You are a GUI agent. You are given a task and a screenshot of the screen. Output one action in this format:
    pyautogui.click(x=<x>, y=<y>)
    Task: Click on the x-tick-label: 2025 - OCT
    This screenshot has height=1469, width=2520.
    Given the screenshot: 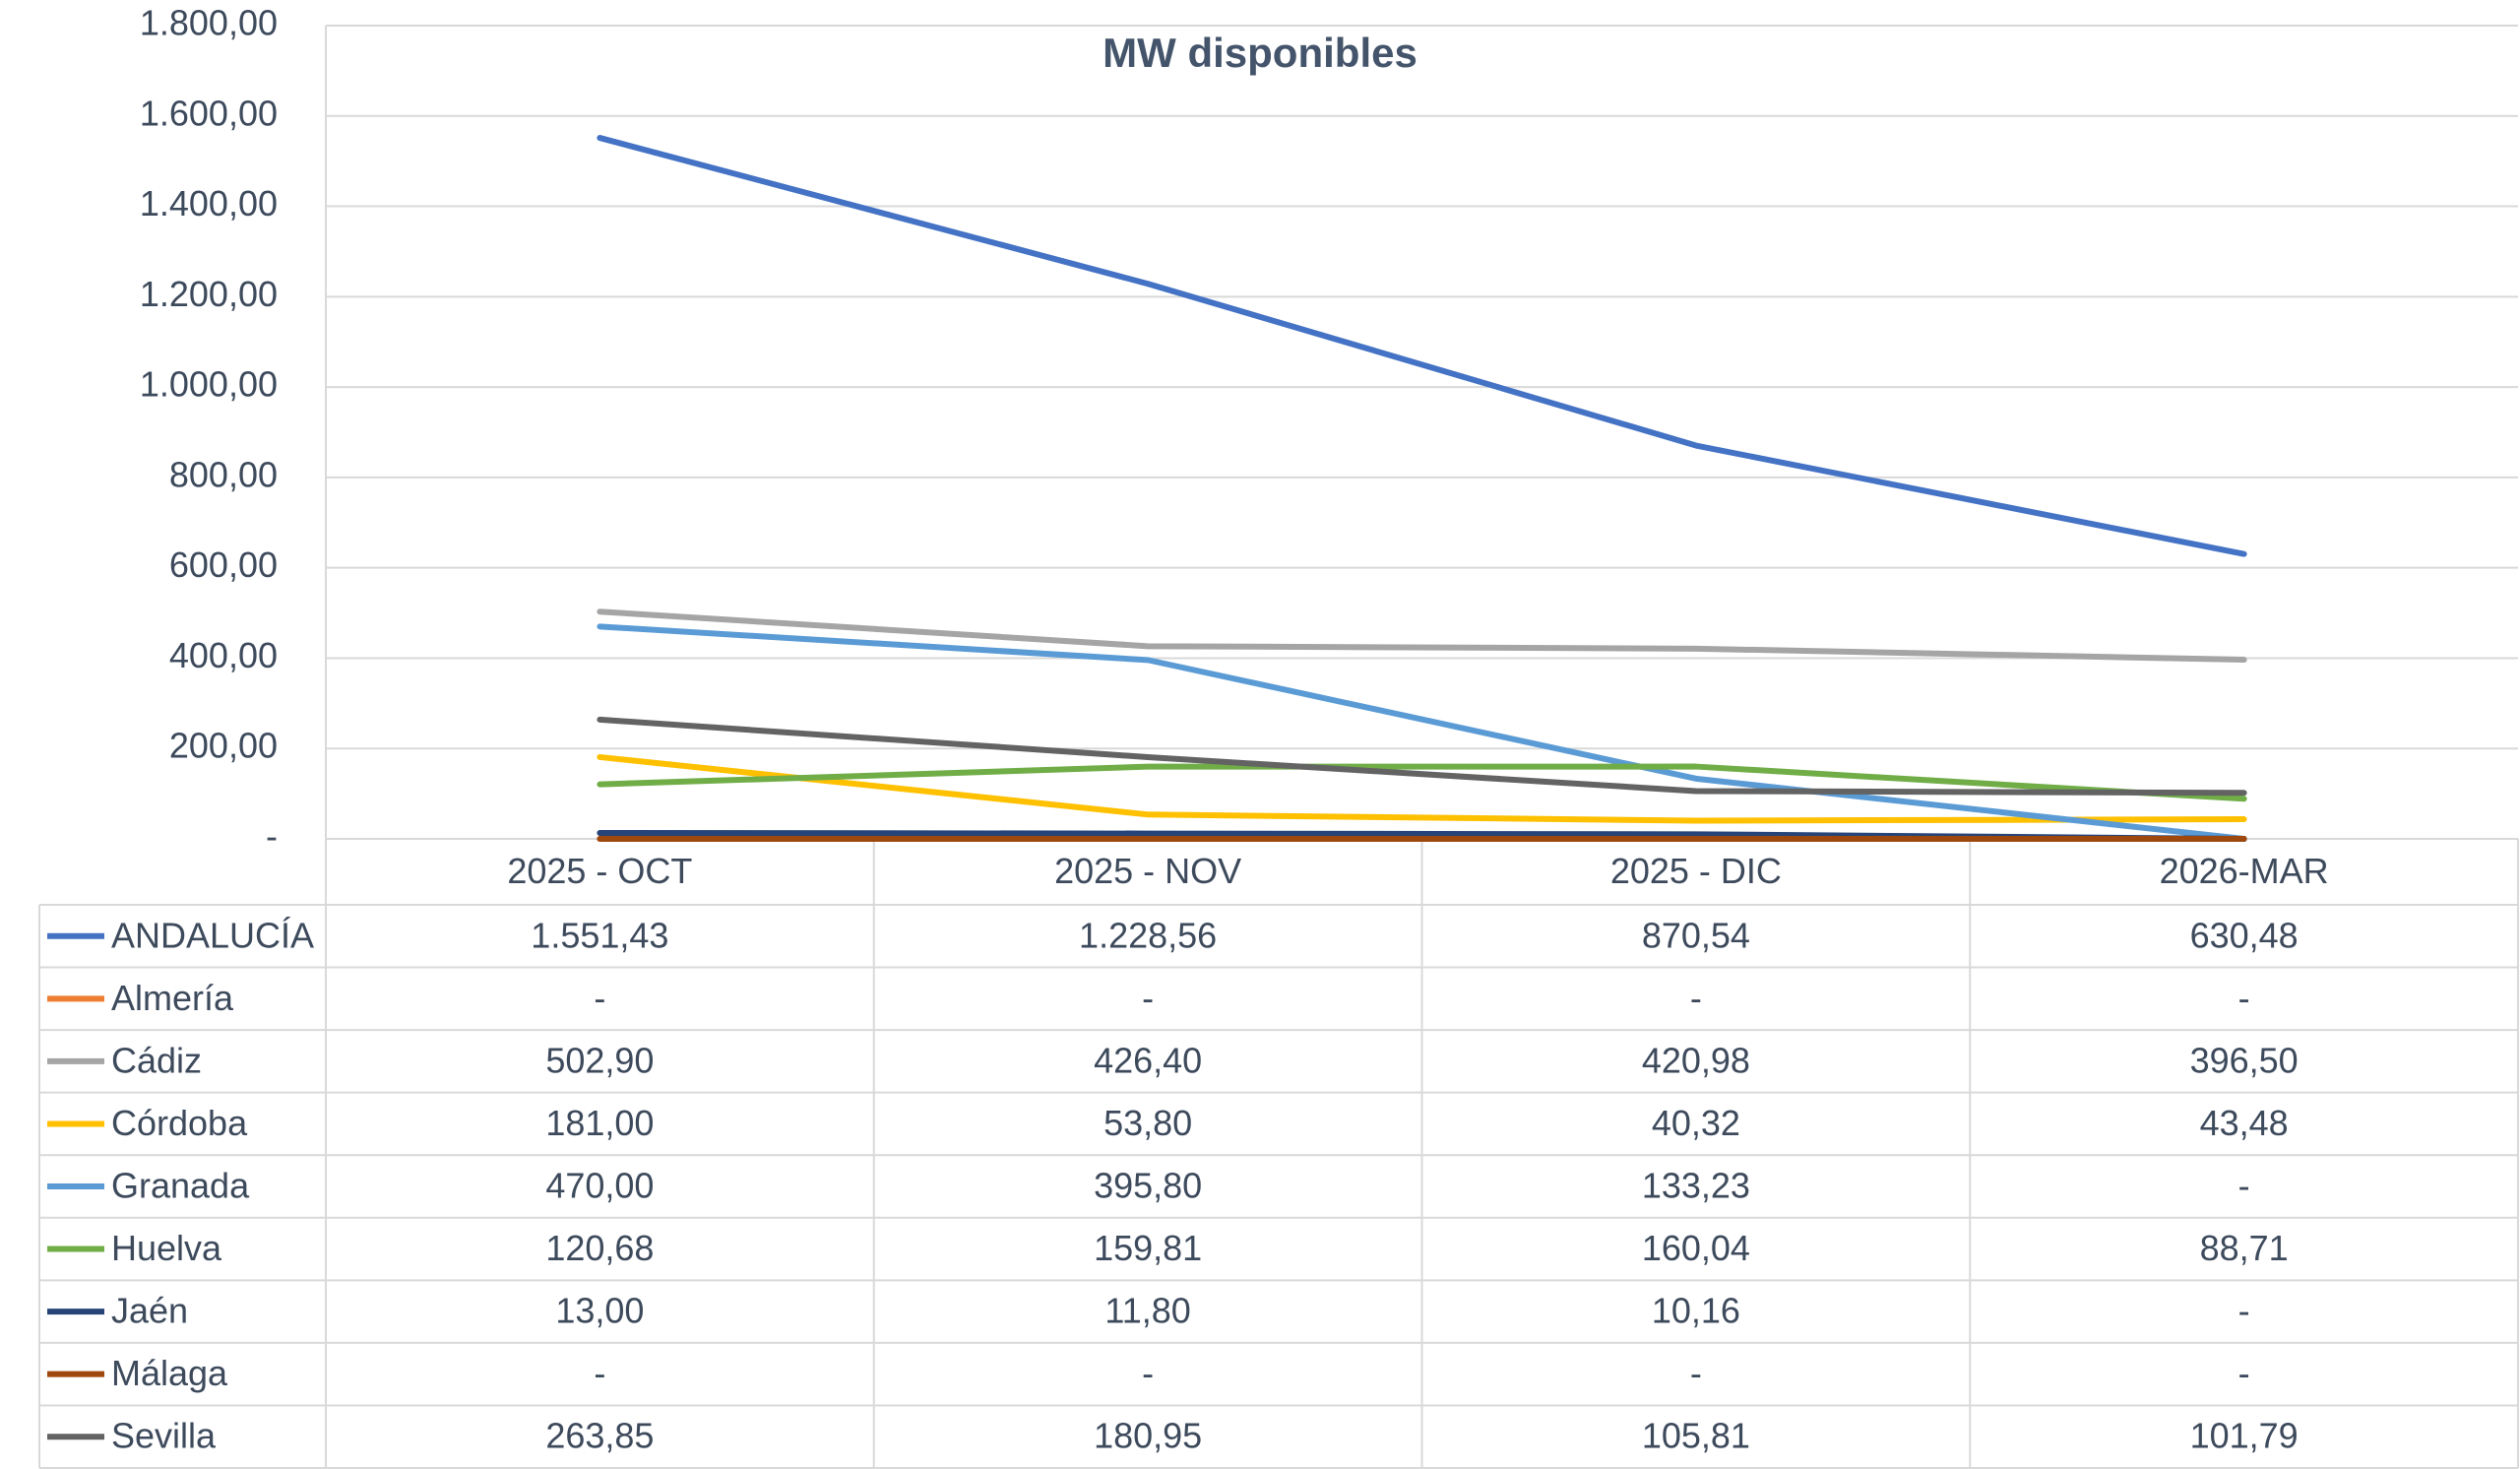 What is the action you would take?
    pyautogui.click(x=599, y=871)
    